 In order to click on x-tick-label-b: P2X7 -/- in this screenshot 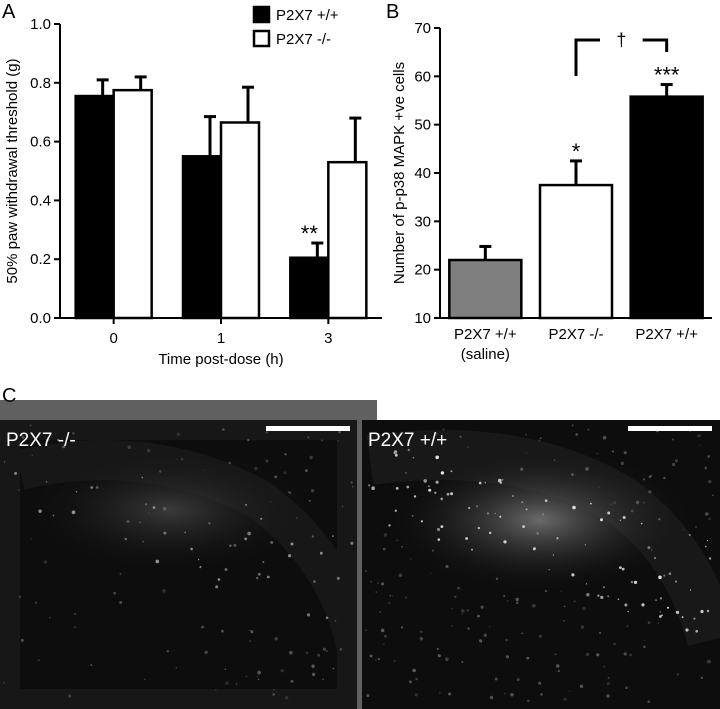, I will do `click(575, 334)`.